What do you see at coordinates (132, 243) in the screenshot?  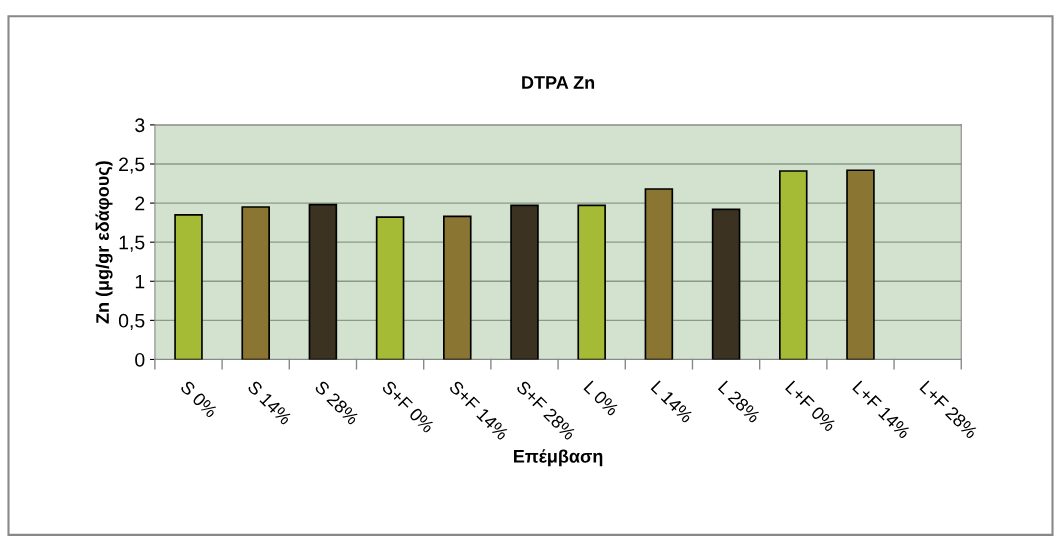 I see `y-tick-label: 1,5` at bounding box center [132, 243].